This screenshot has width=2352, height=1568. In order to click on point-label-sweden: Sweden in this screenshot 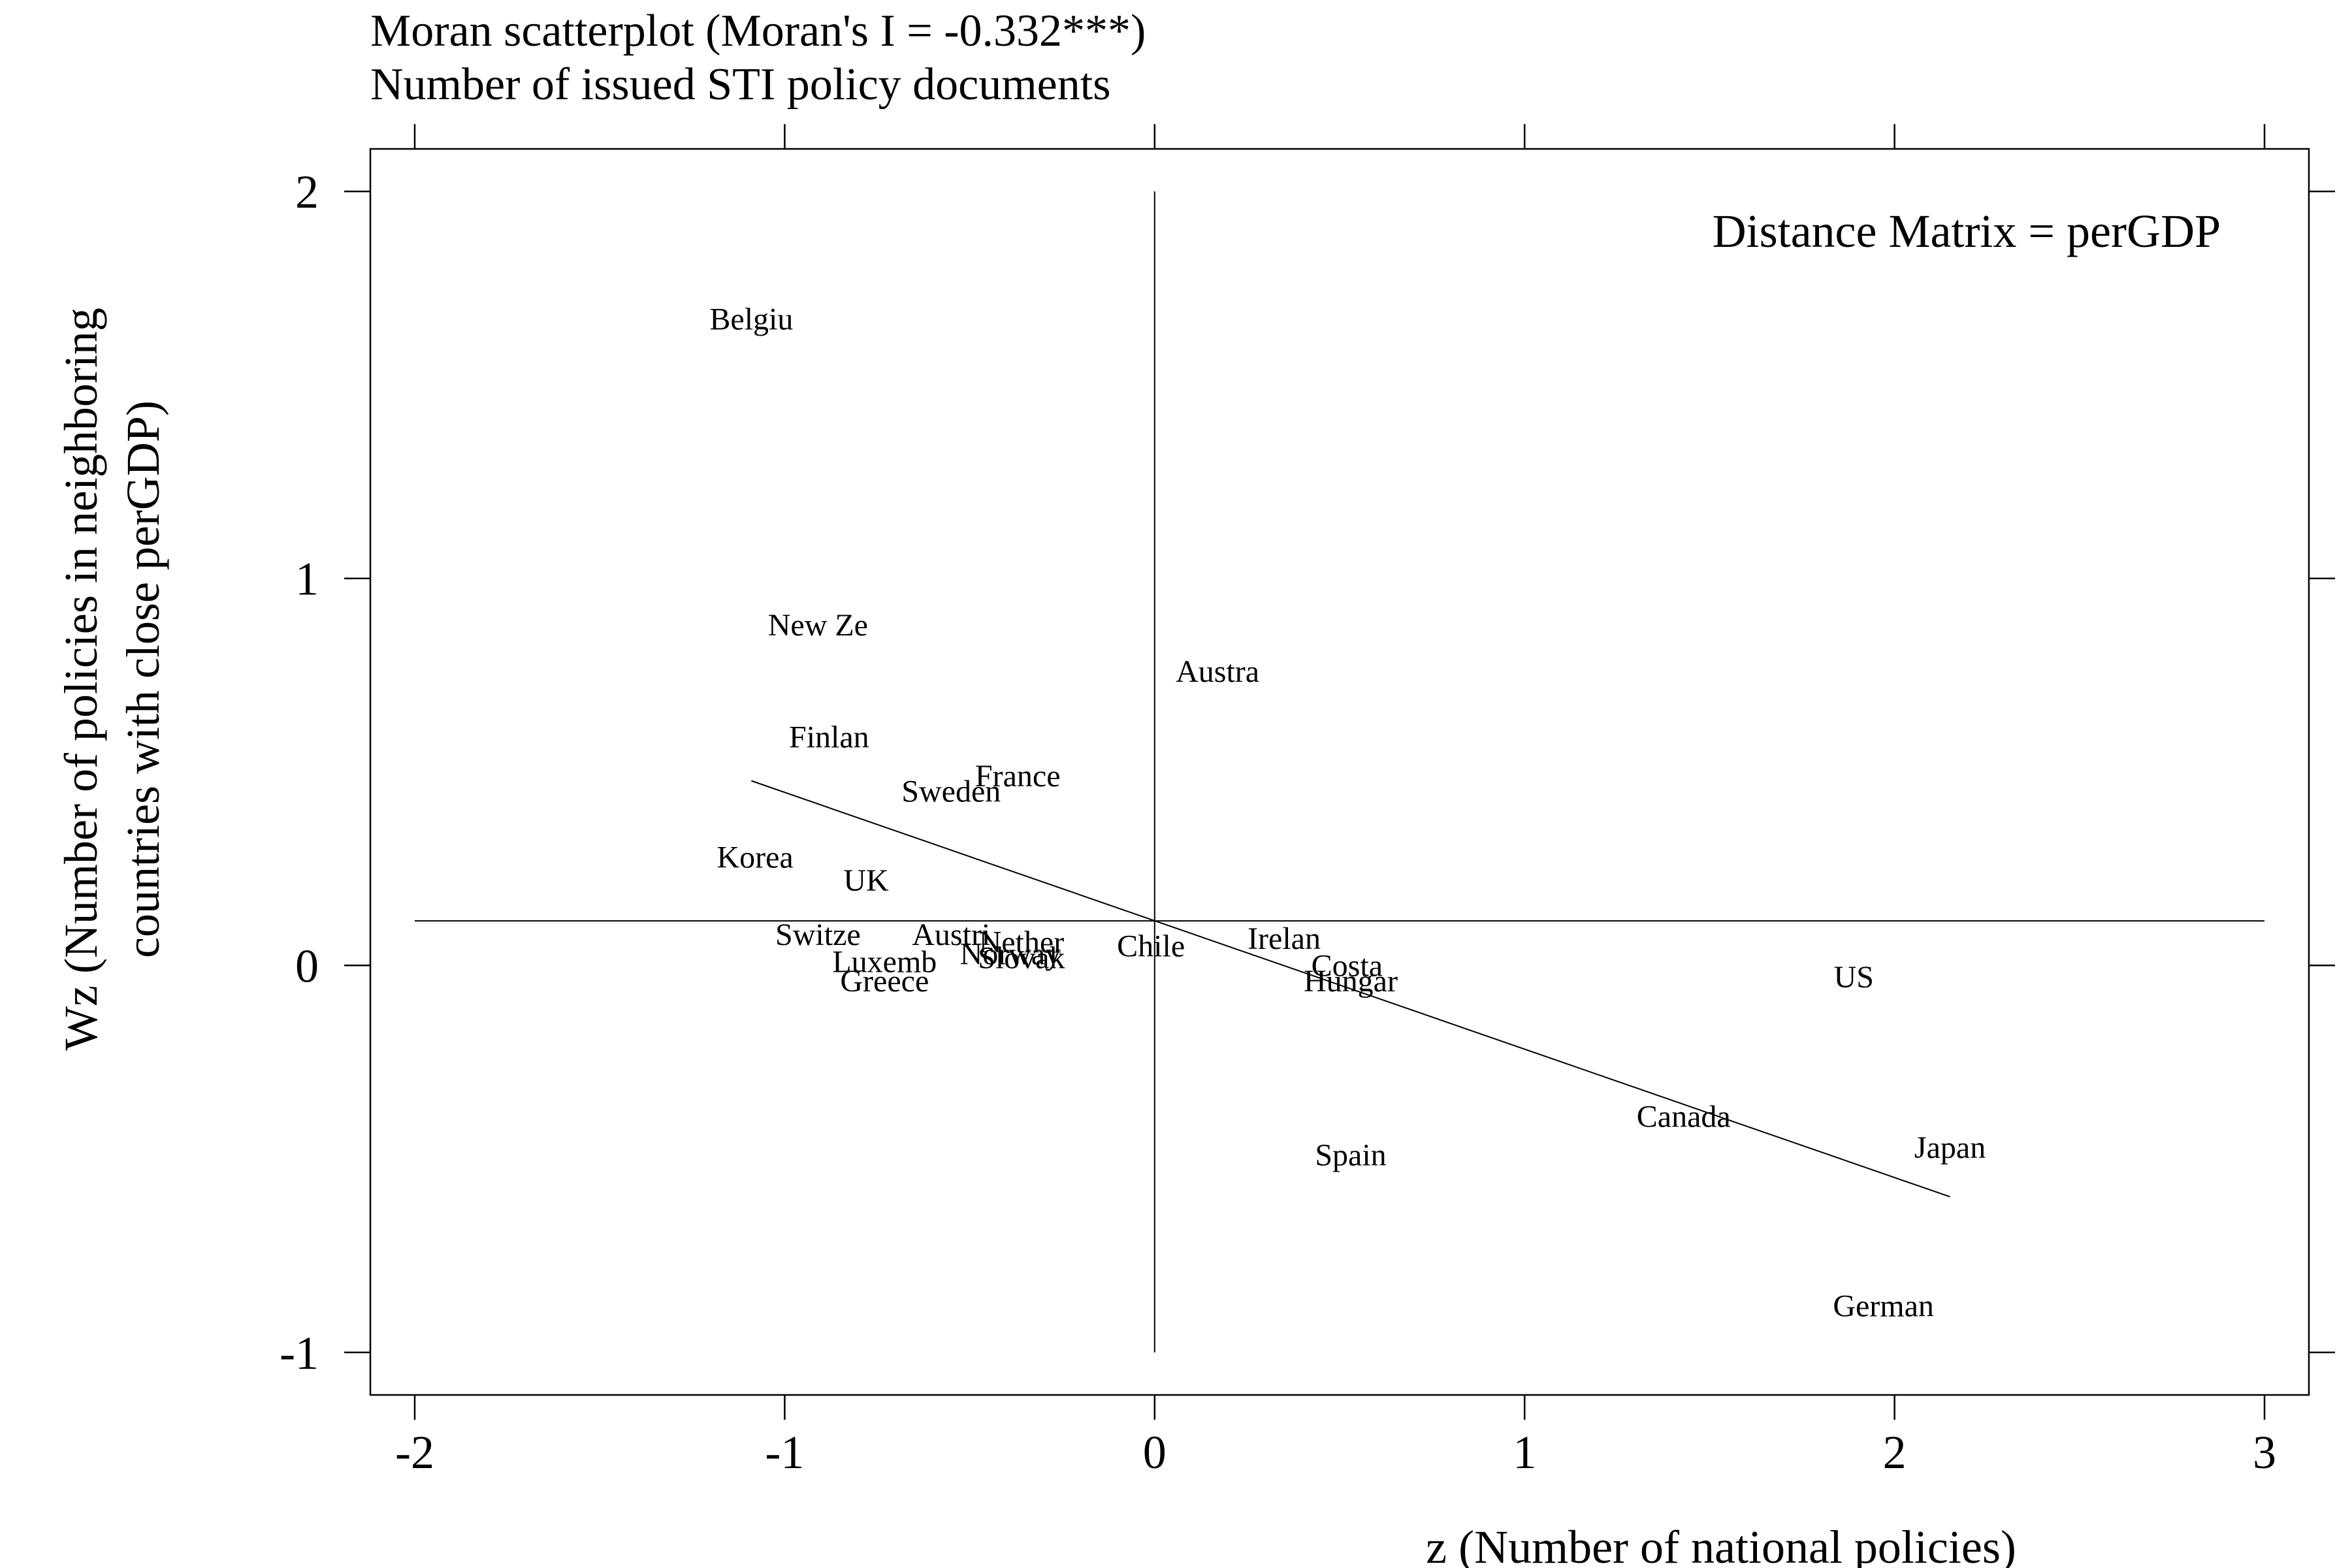, I will do `click(951, 792)`.